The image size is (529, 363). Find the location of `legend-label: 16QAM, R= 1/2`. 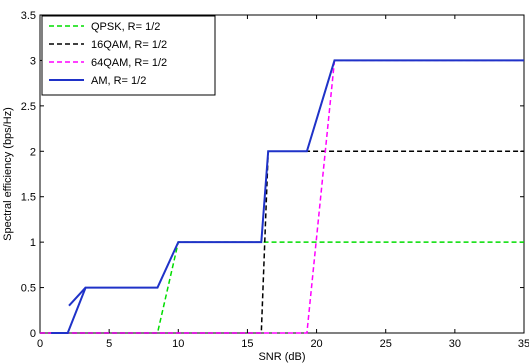

legend-label: 16QAM, R= 1/2 is located at coordinates (129, 45).